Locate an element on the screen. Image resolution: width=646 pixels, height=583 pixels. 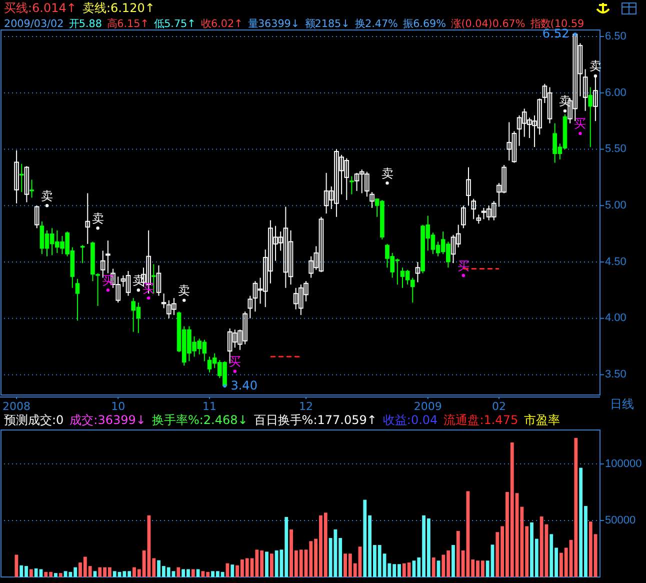
y-tick-label: 50000 is located at coordinates (620, 520).